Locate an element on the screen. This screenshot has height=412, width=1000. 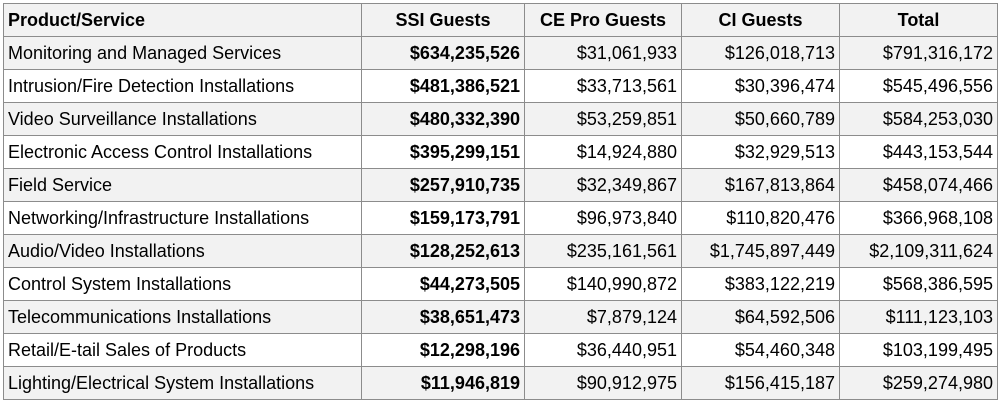
cell-ce-pro-guests: $32,349,867 is located at coordinates (603, 185).